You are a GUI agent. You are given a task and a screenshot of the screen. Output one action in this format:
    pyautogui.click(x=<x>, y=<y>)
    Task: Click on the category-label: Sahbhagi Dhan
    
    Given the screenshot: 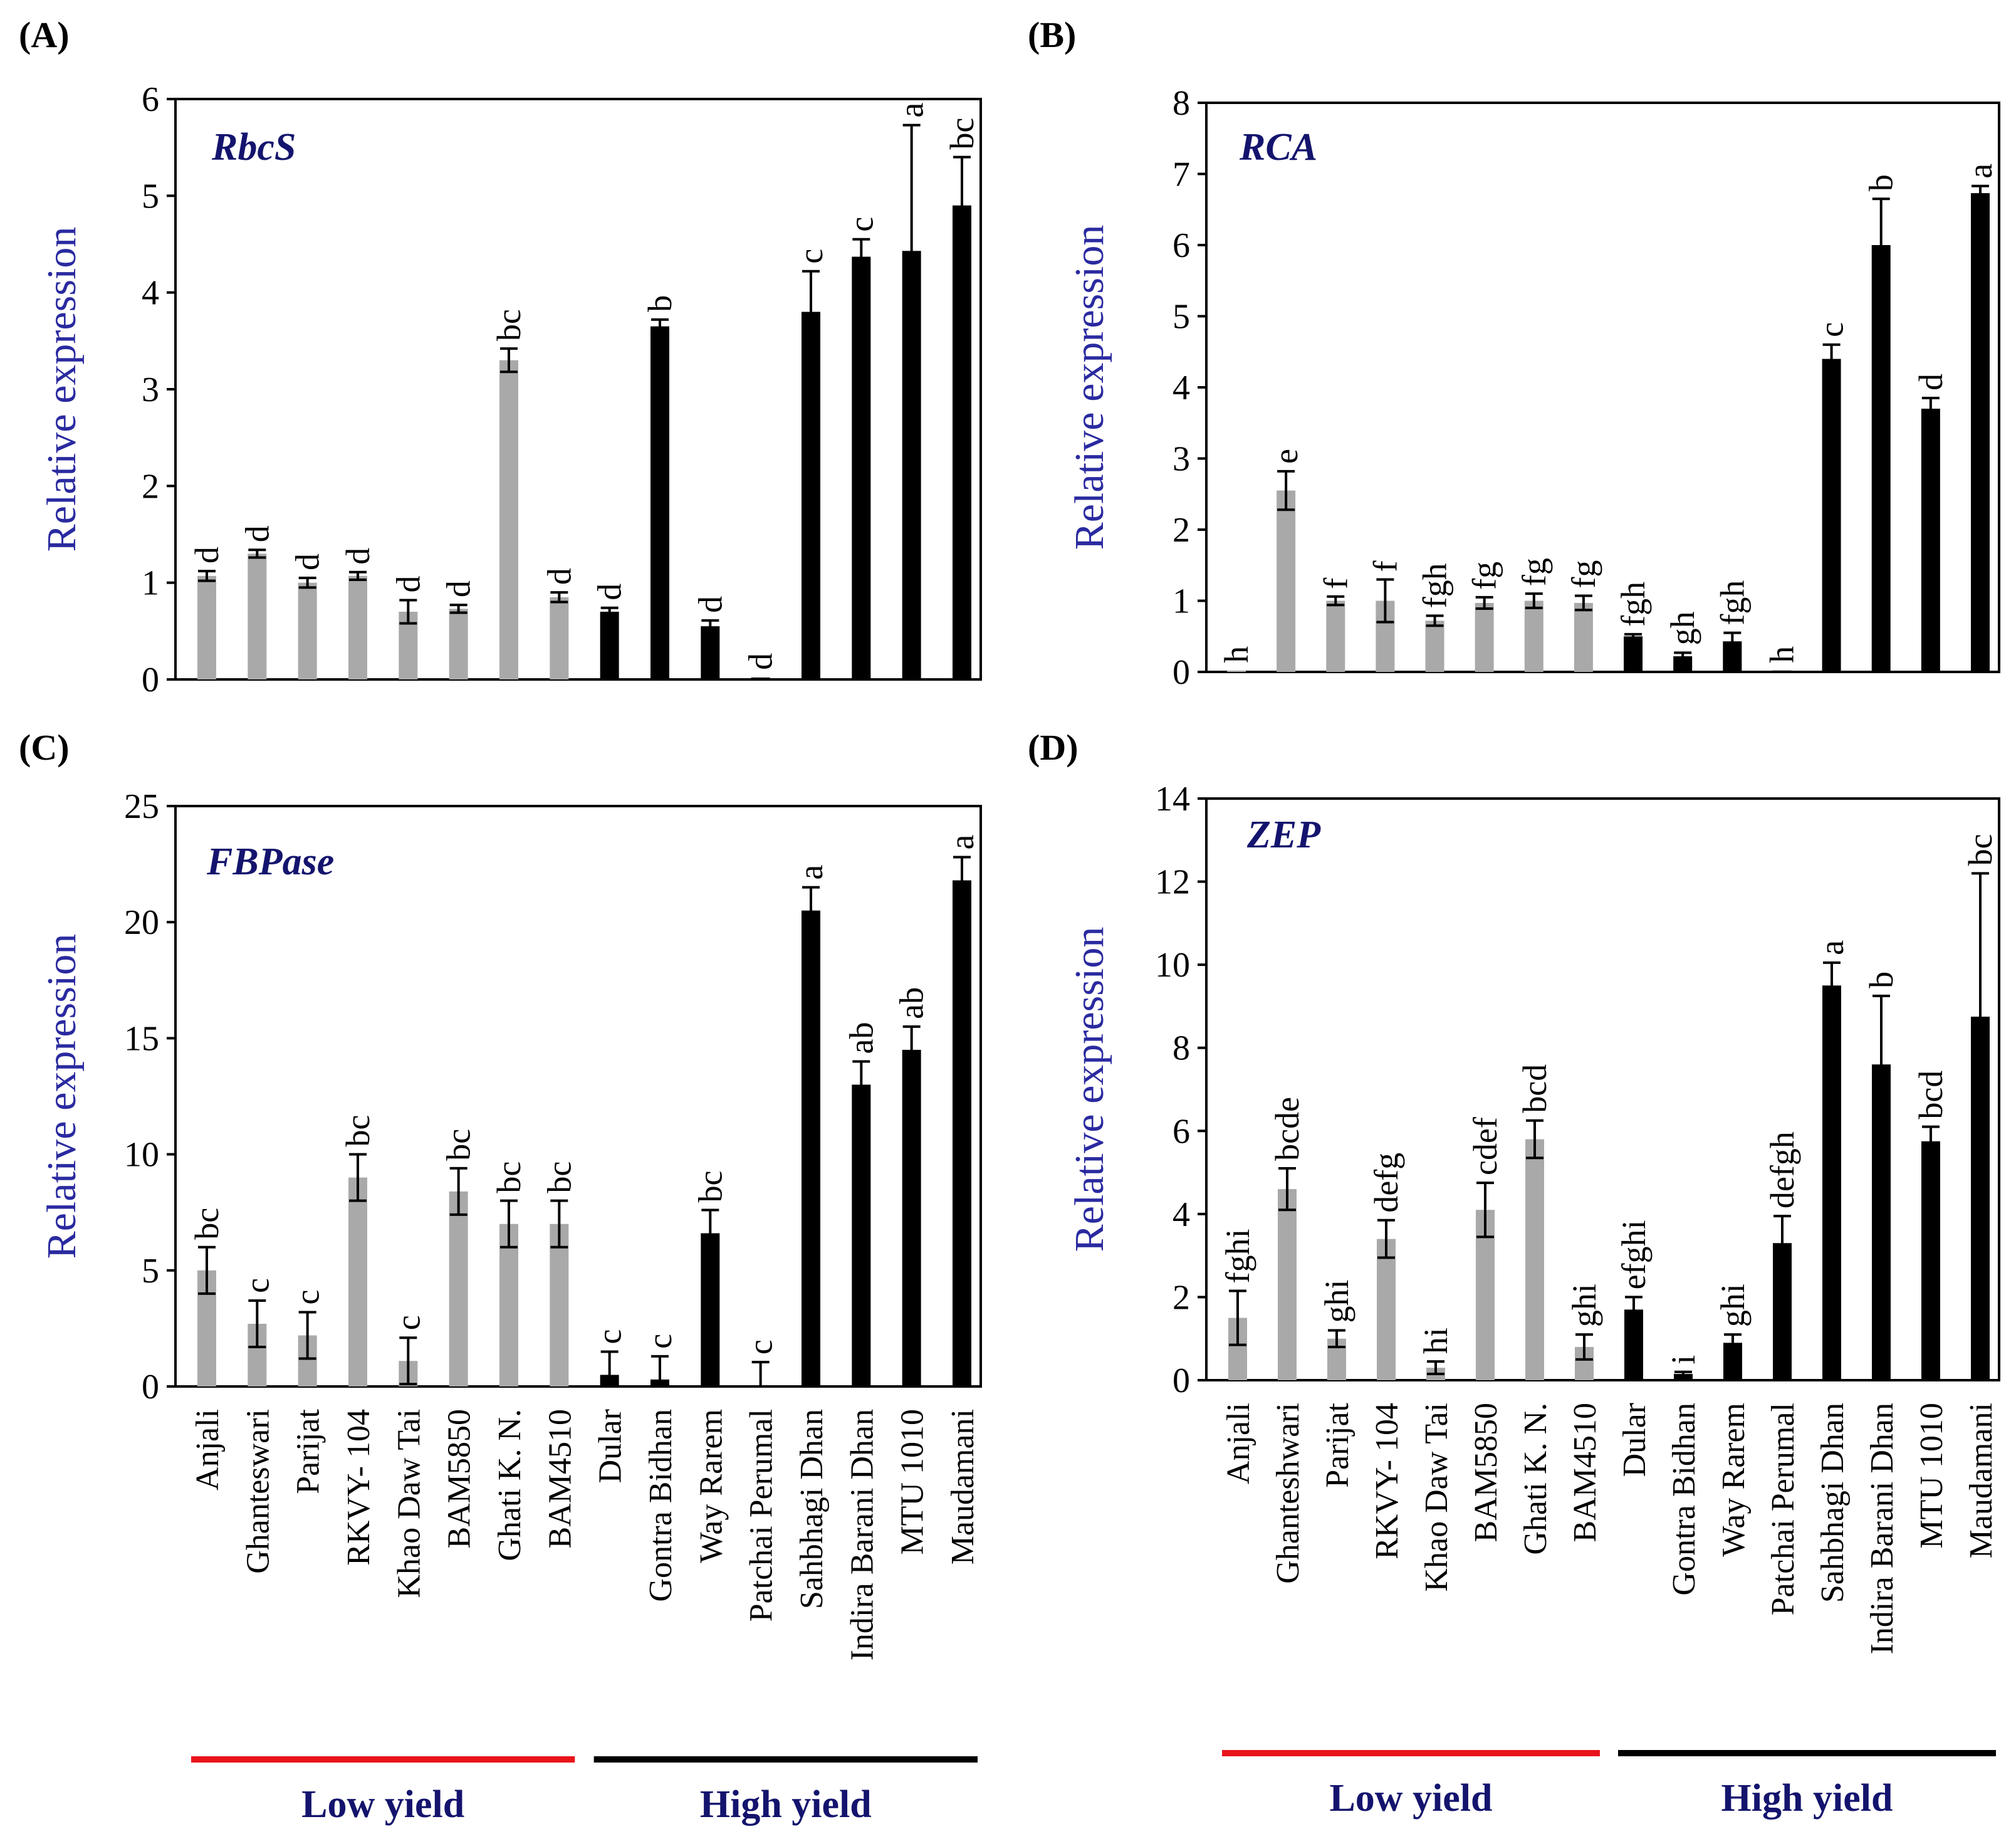 What is the action you would take?
    pyautogui.click(x=1833, y=1503)
    